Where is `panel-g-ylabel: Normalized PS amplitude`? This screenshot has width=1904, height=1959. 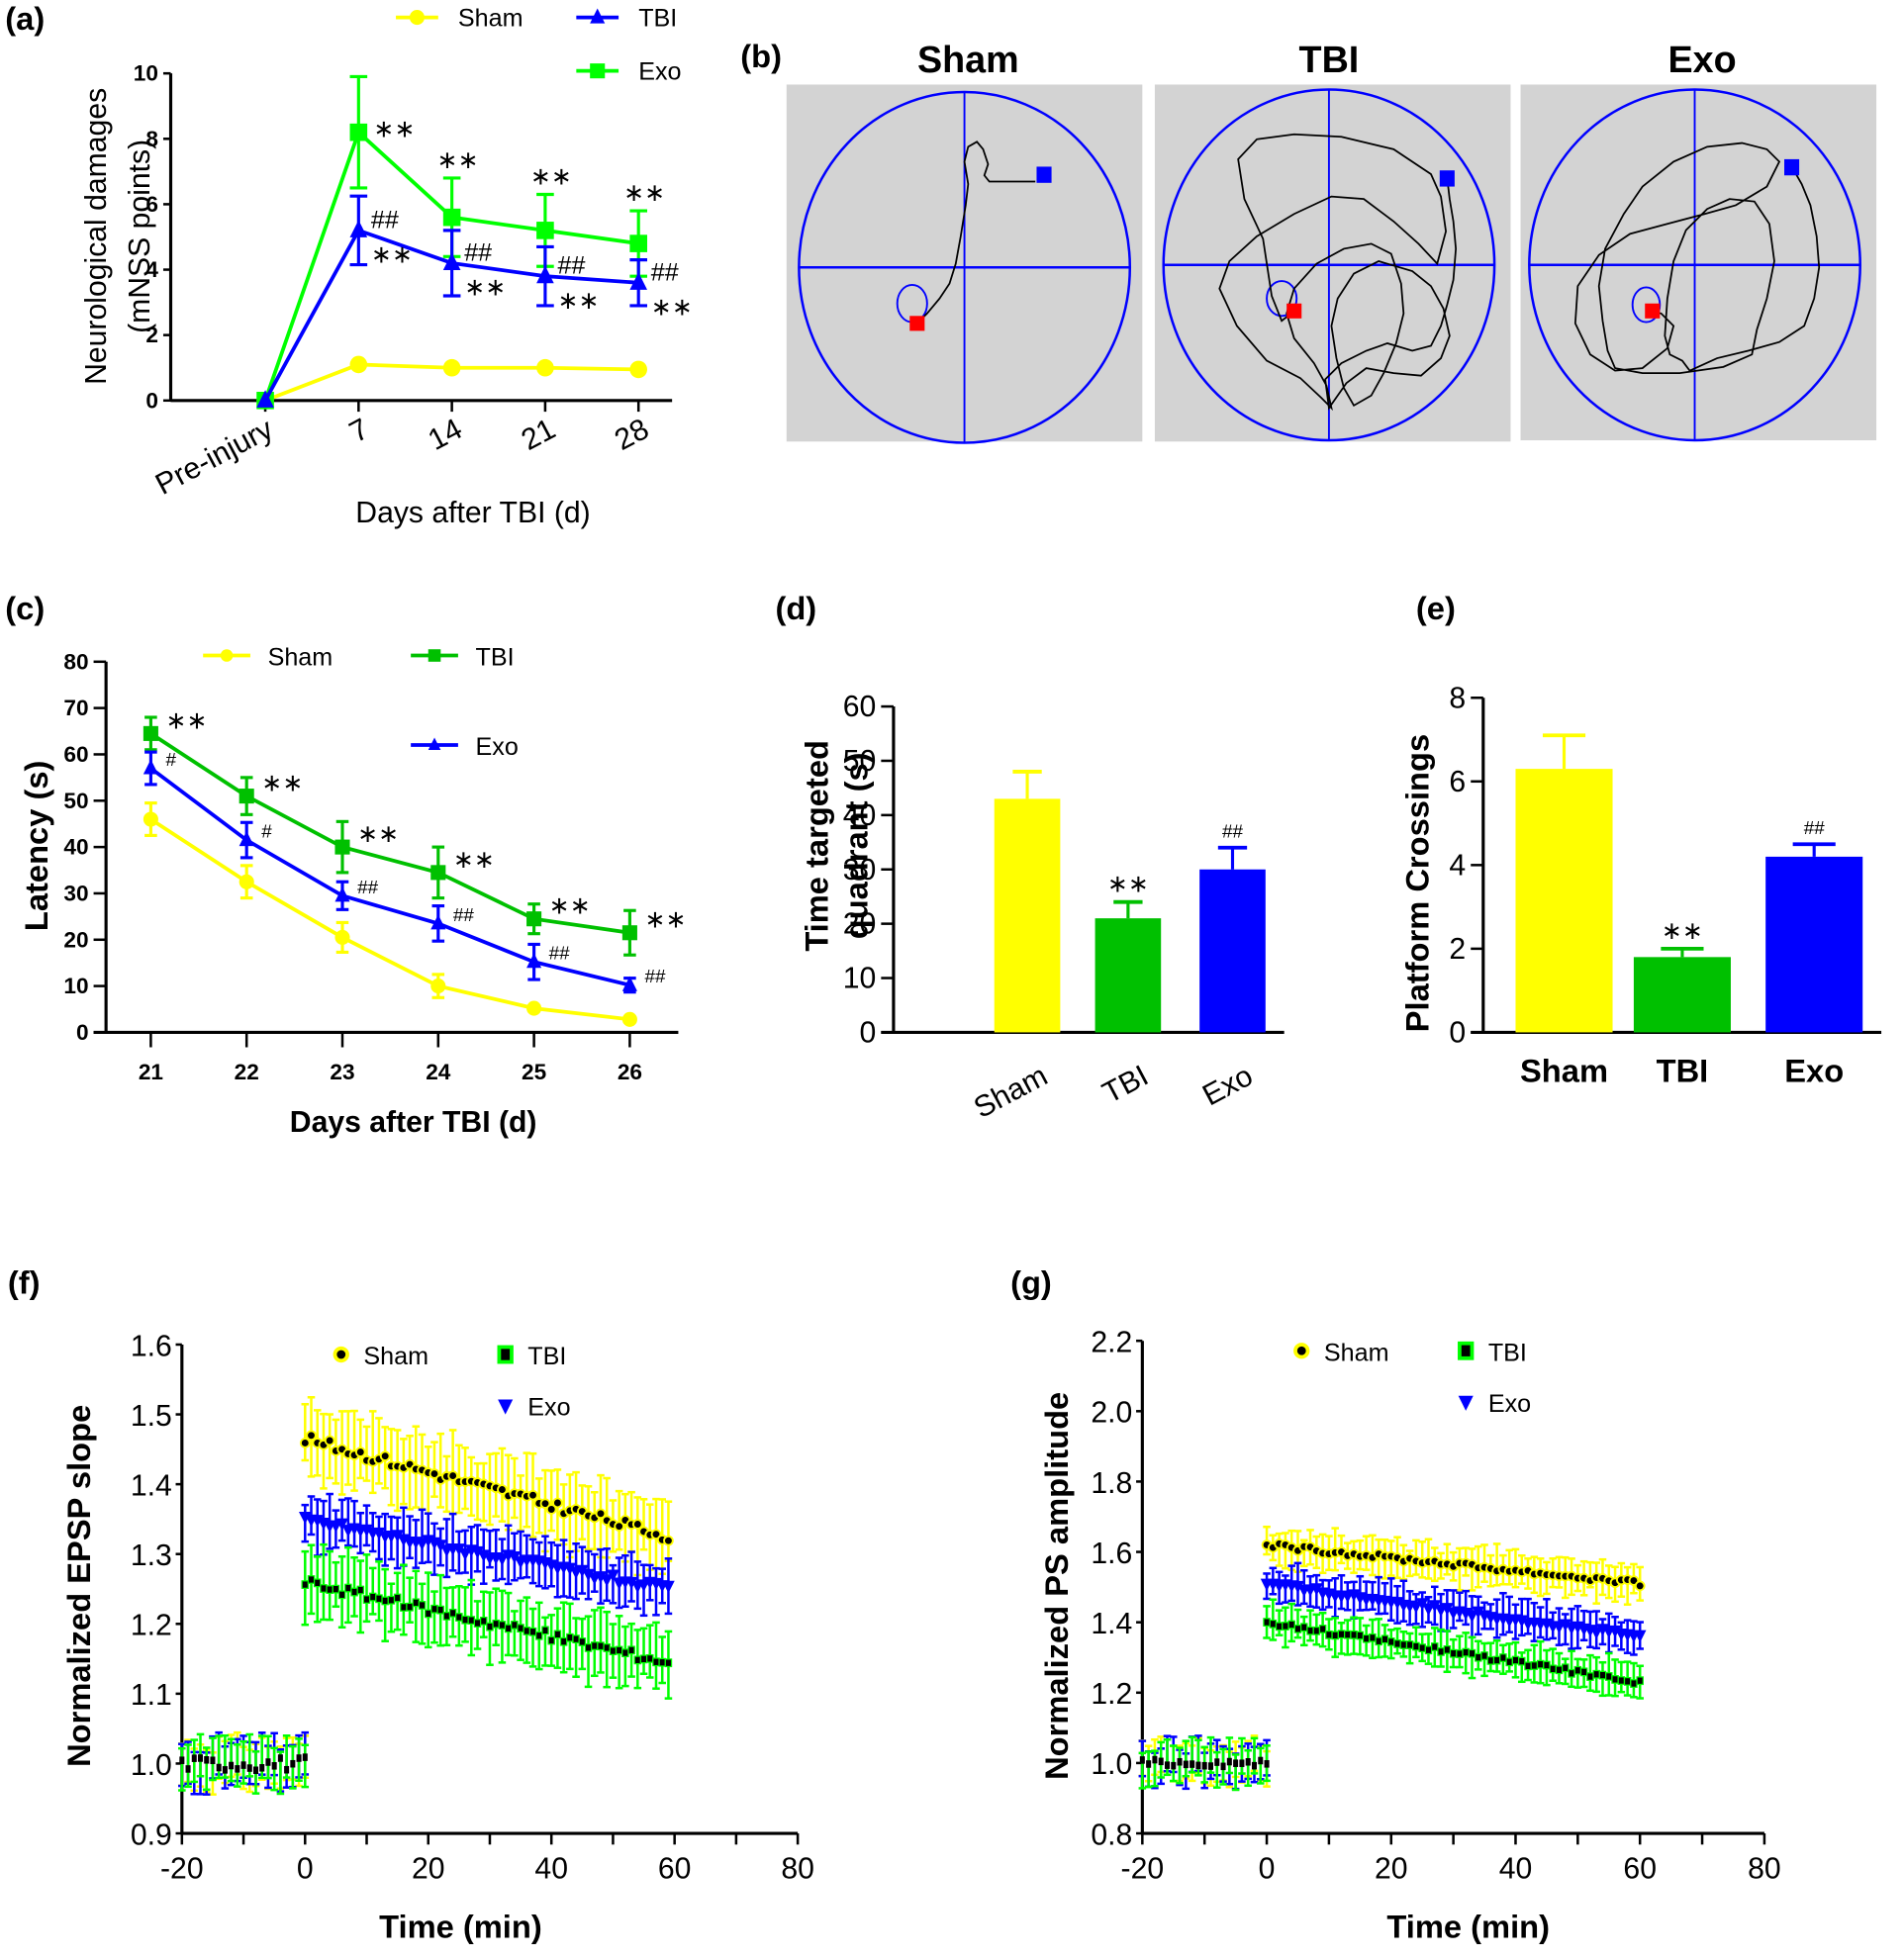
panel-g-ylabel: Normalized PS amplitude is located at coordinates (1056, 1586).